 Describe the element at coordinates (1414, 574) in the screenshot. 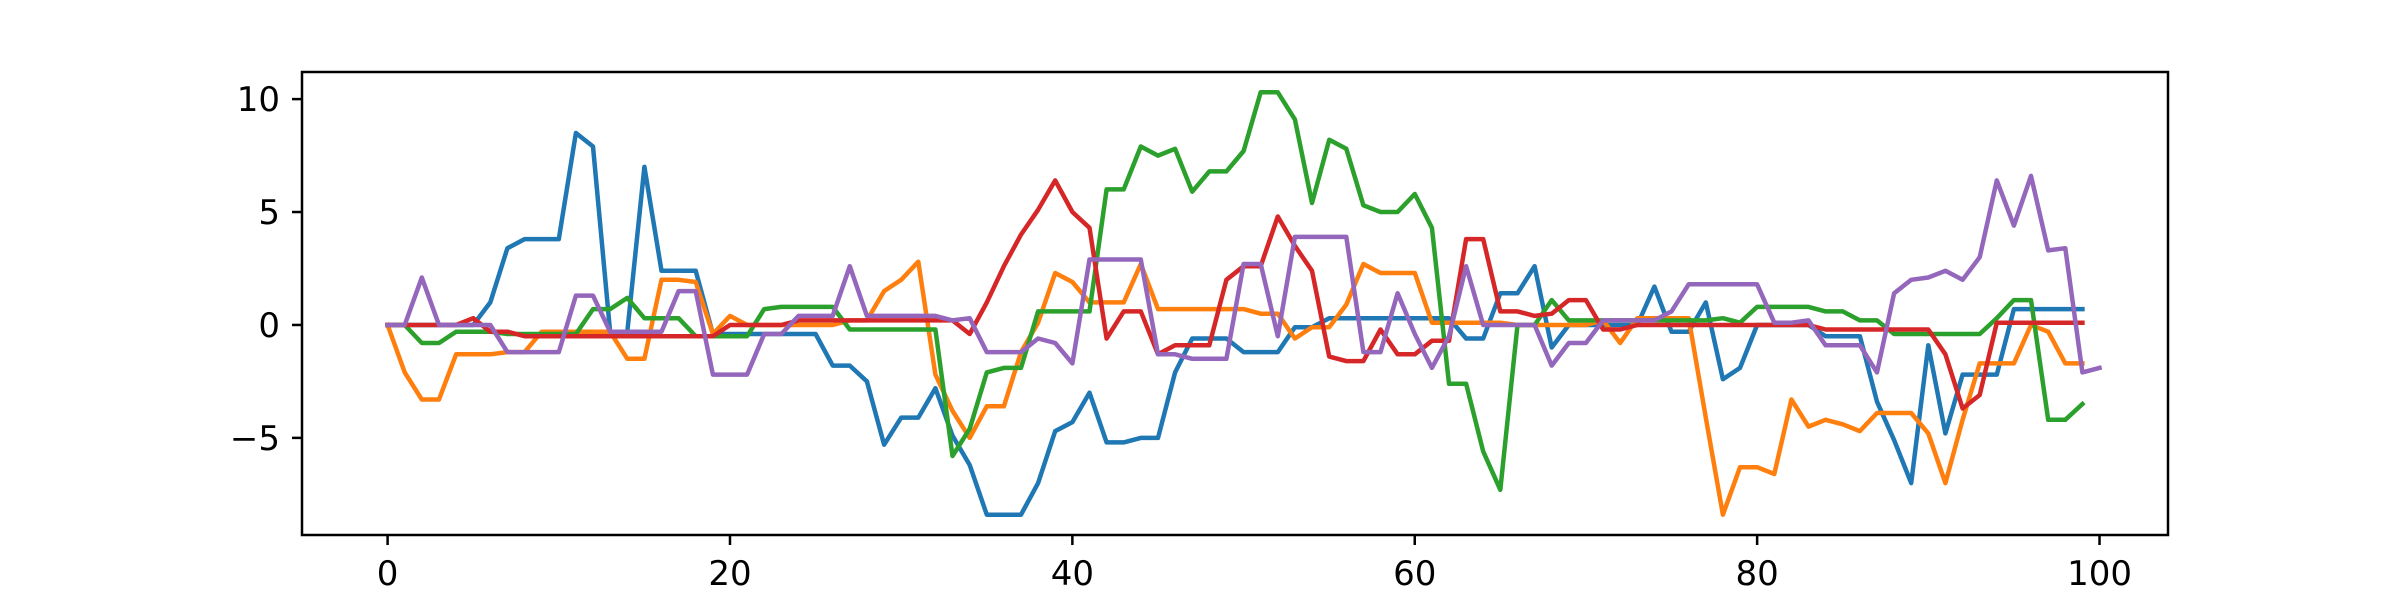

I see `x-tick-label: 60` at that location.